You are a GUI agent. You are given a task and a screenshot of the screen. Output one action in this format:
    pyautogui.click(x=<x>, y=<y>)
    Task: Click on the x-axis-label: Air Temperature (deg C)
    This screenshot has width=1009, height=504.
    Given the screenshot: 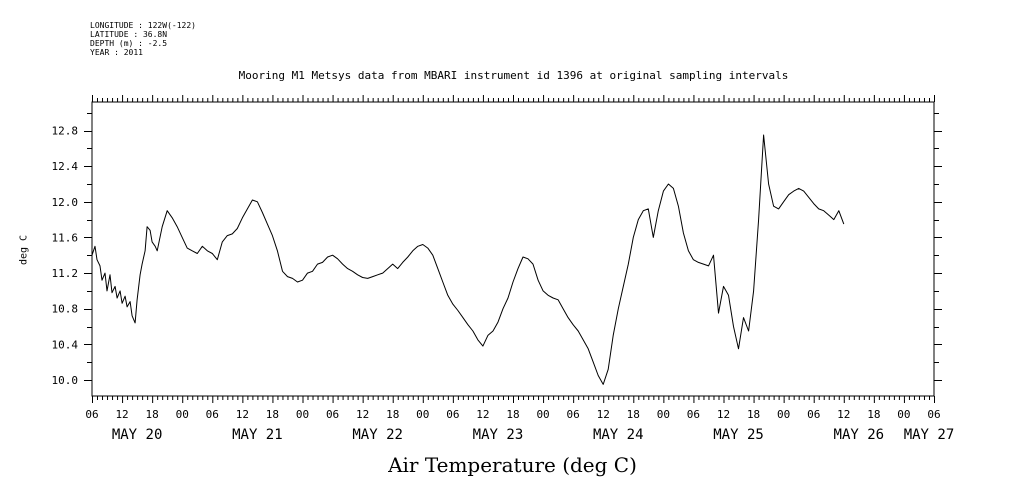 What is the action you would take?
    pyautogui.click(x=512, y=465)
    